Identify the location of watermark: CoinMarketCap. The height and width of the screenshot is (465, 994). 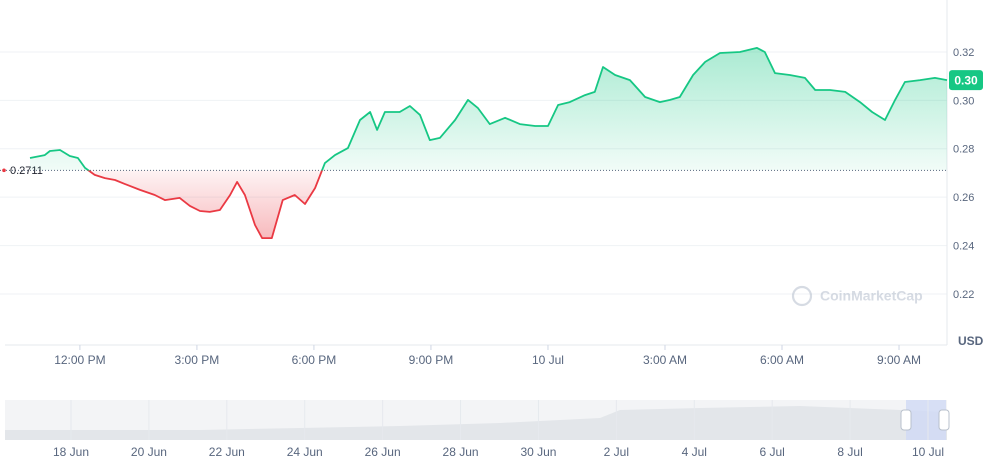
(857, 296).